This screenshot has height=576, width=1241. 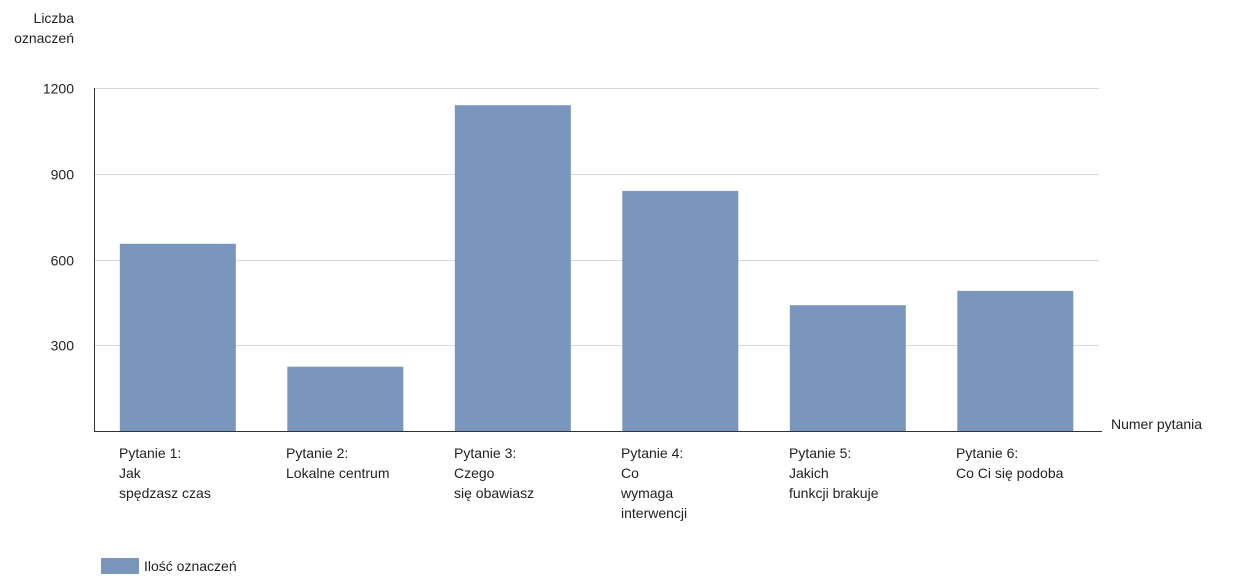 What do you see at coordinates (494, 493) in the screenshot?
I see `x-tick-label-line: się obawiasz` at bounding box center [494, 493].